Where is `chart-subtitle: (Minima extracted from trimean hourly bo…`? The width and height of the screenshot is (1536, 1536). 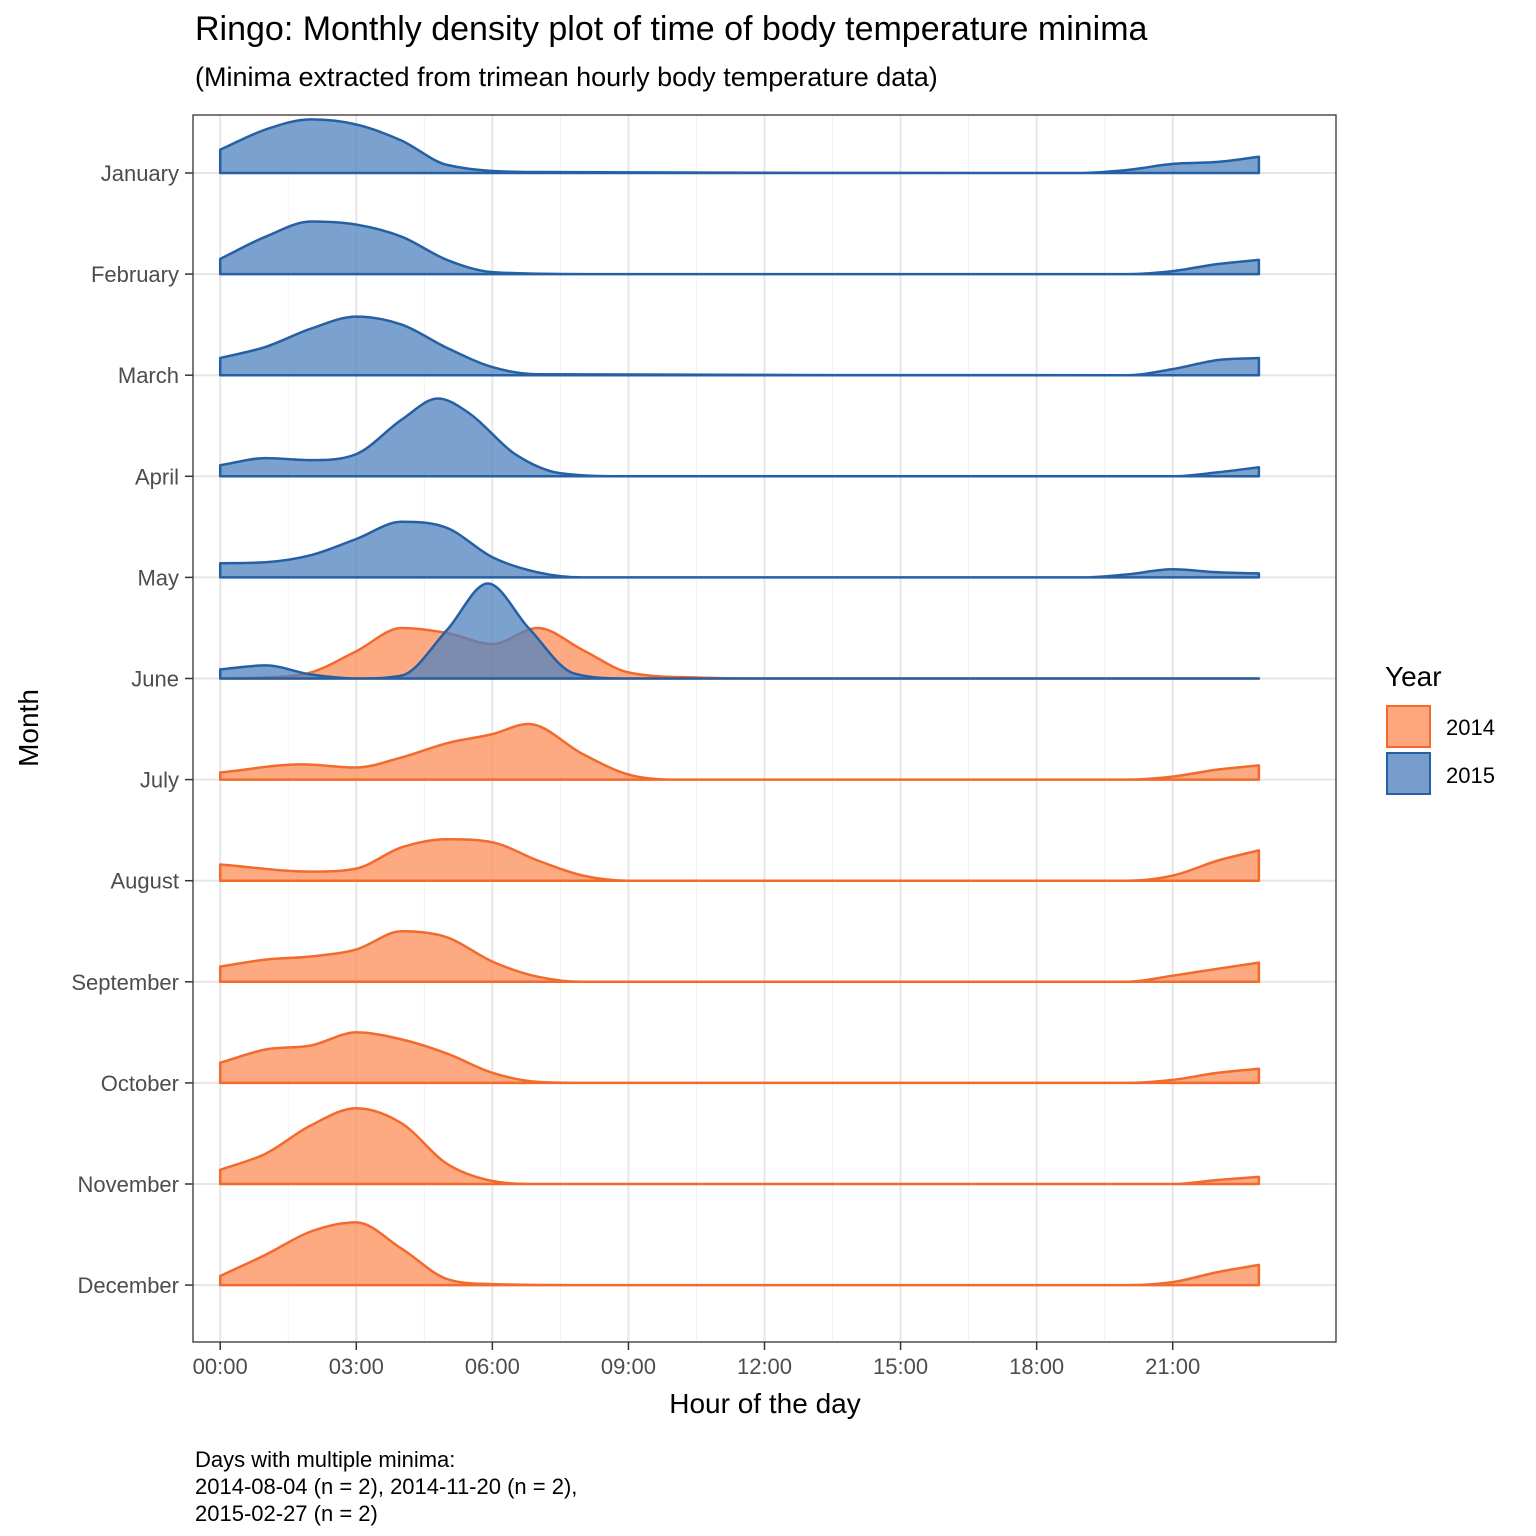
chart-subtitle: (Minima extracted from trimean hourly bo… is located at coordinates (566, 77).